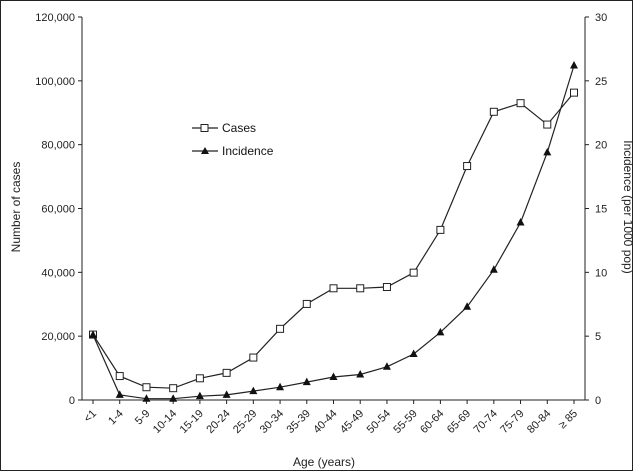 The width and height of the screenshot is (633, 471). Describe the element at coordinates (239, 128) in the screenshot. I see `legend-cases-label: Cases` at that location.